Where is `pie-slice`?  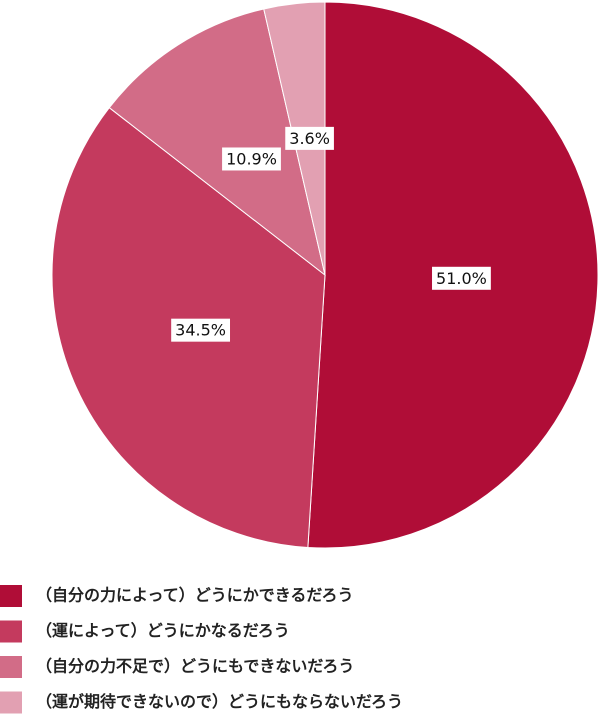 pie-slice is located at coordinates (217, 142).